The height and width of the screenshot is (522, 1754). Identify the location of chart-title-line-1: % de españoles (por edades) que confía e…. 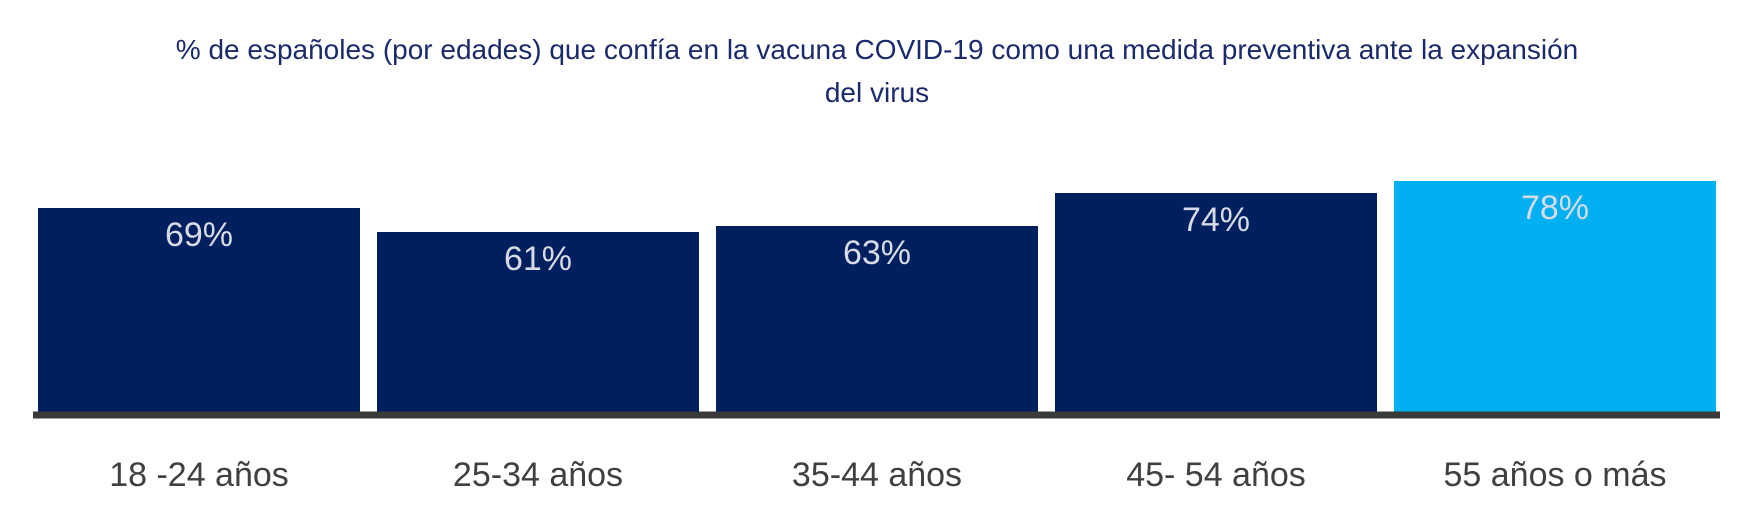
(877, 49).